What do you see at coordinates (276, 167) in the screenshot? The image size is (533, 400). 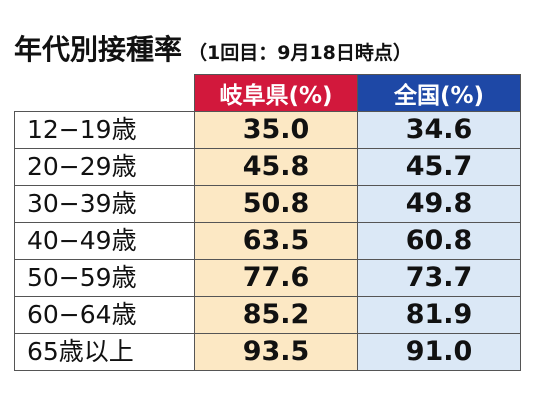 I see `gifu-rate-cell: 45.8` at bounding box center [276, 167].